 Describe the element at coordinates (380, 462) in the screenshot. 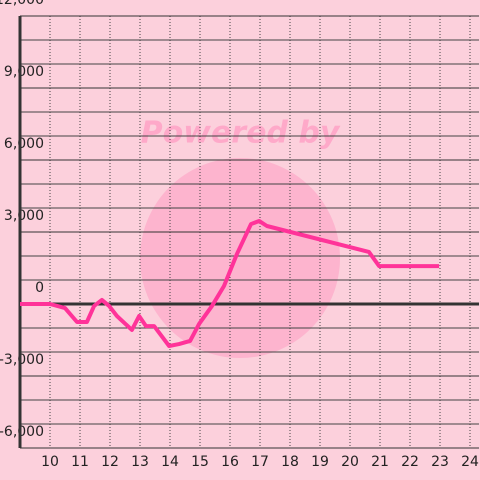

I see `x-tick-label: 21` at that location.